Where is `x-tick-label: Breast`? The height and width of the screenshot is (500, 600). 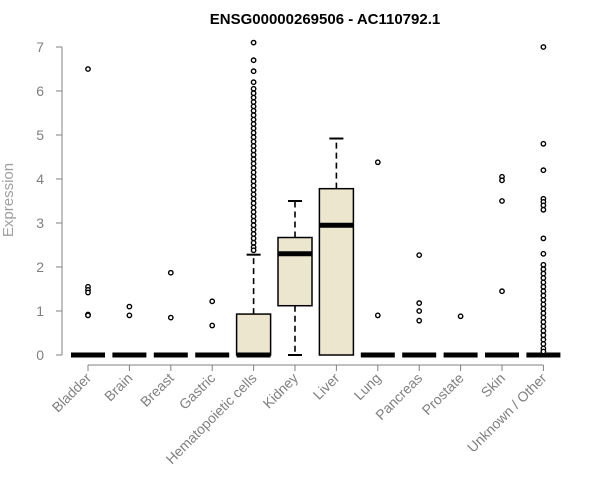 x-tick-label: Breast is located at coordinates (157, 390).